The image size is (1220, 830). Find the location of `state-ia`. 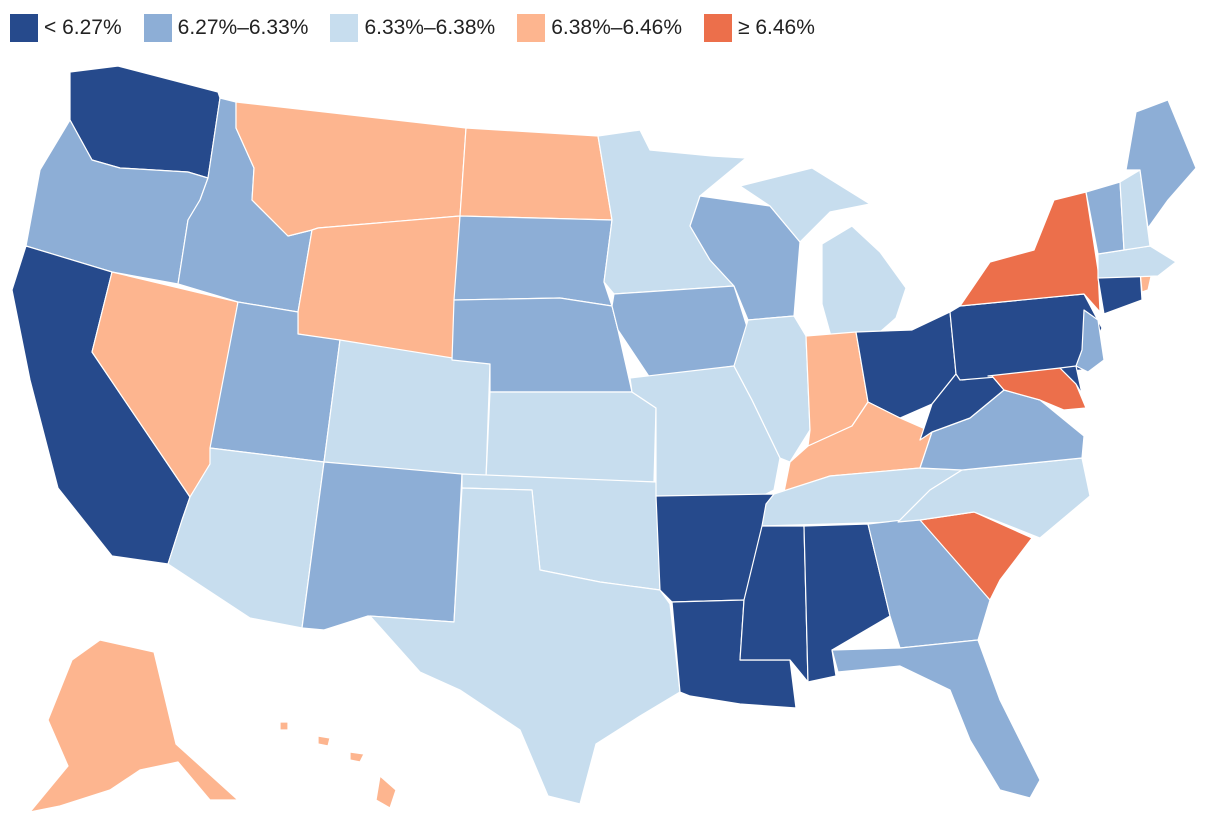

state-ia is located at coordinates (680, 332).